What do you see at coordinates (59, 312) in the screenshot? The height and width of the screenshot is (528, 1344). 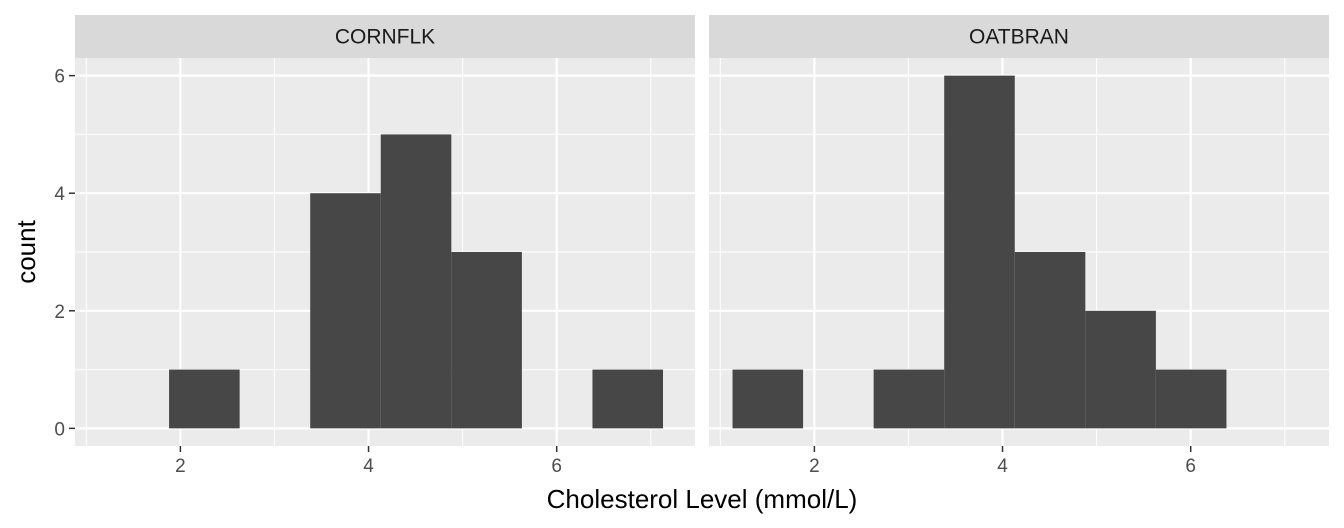 I see `y-tick-label: 2` at bounding box center [59, 312].